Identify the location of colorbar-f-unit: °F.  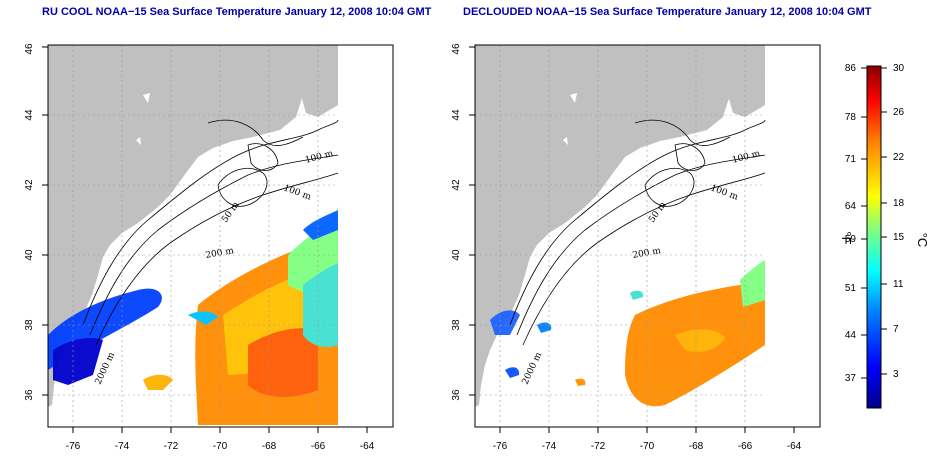
(846, 237).